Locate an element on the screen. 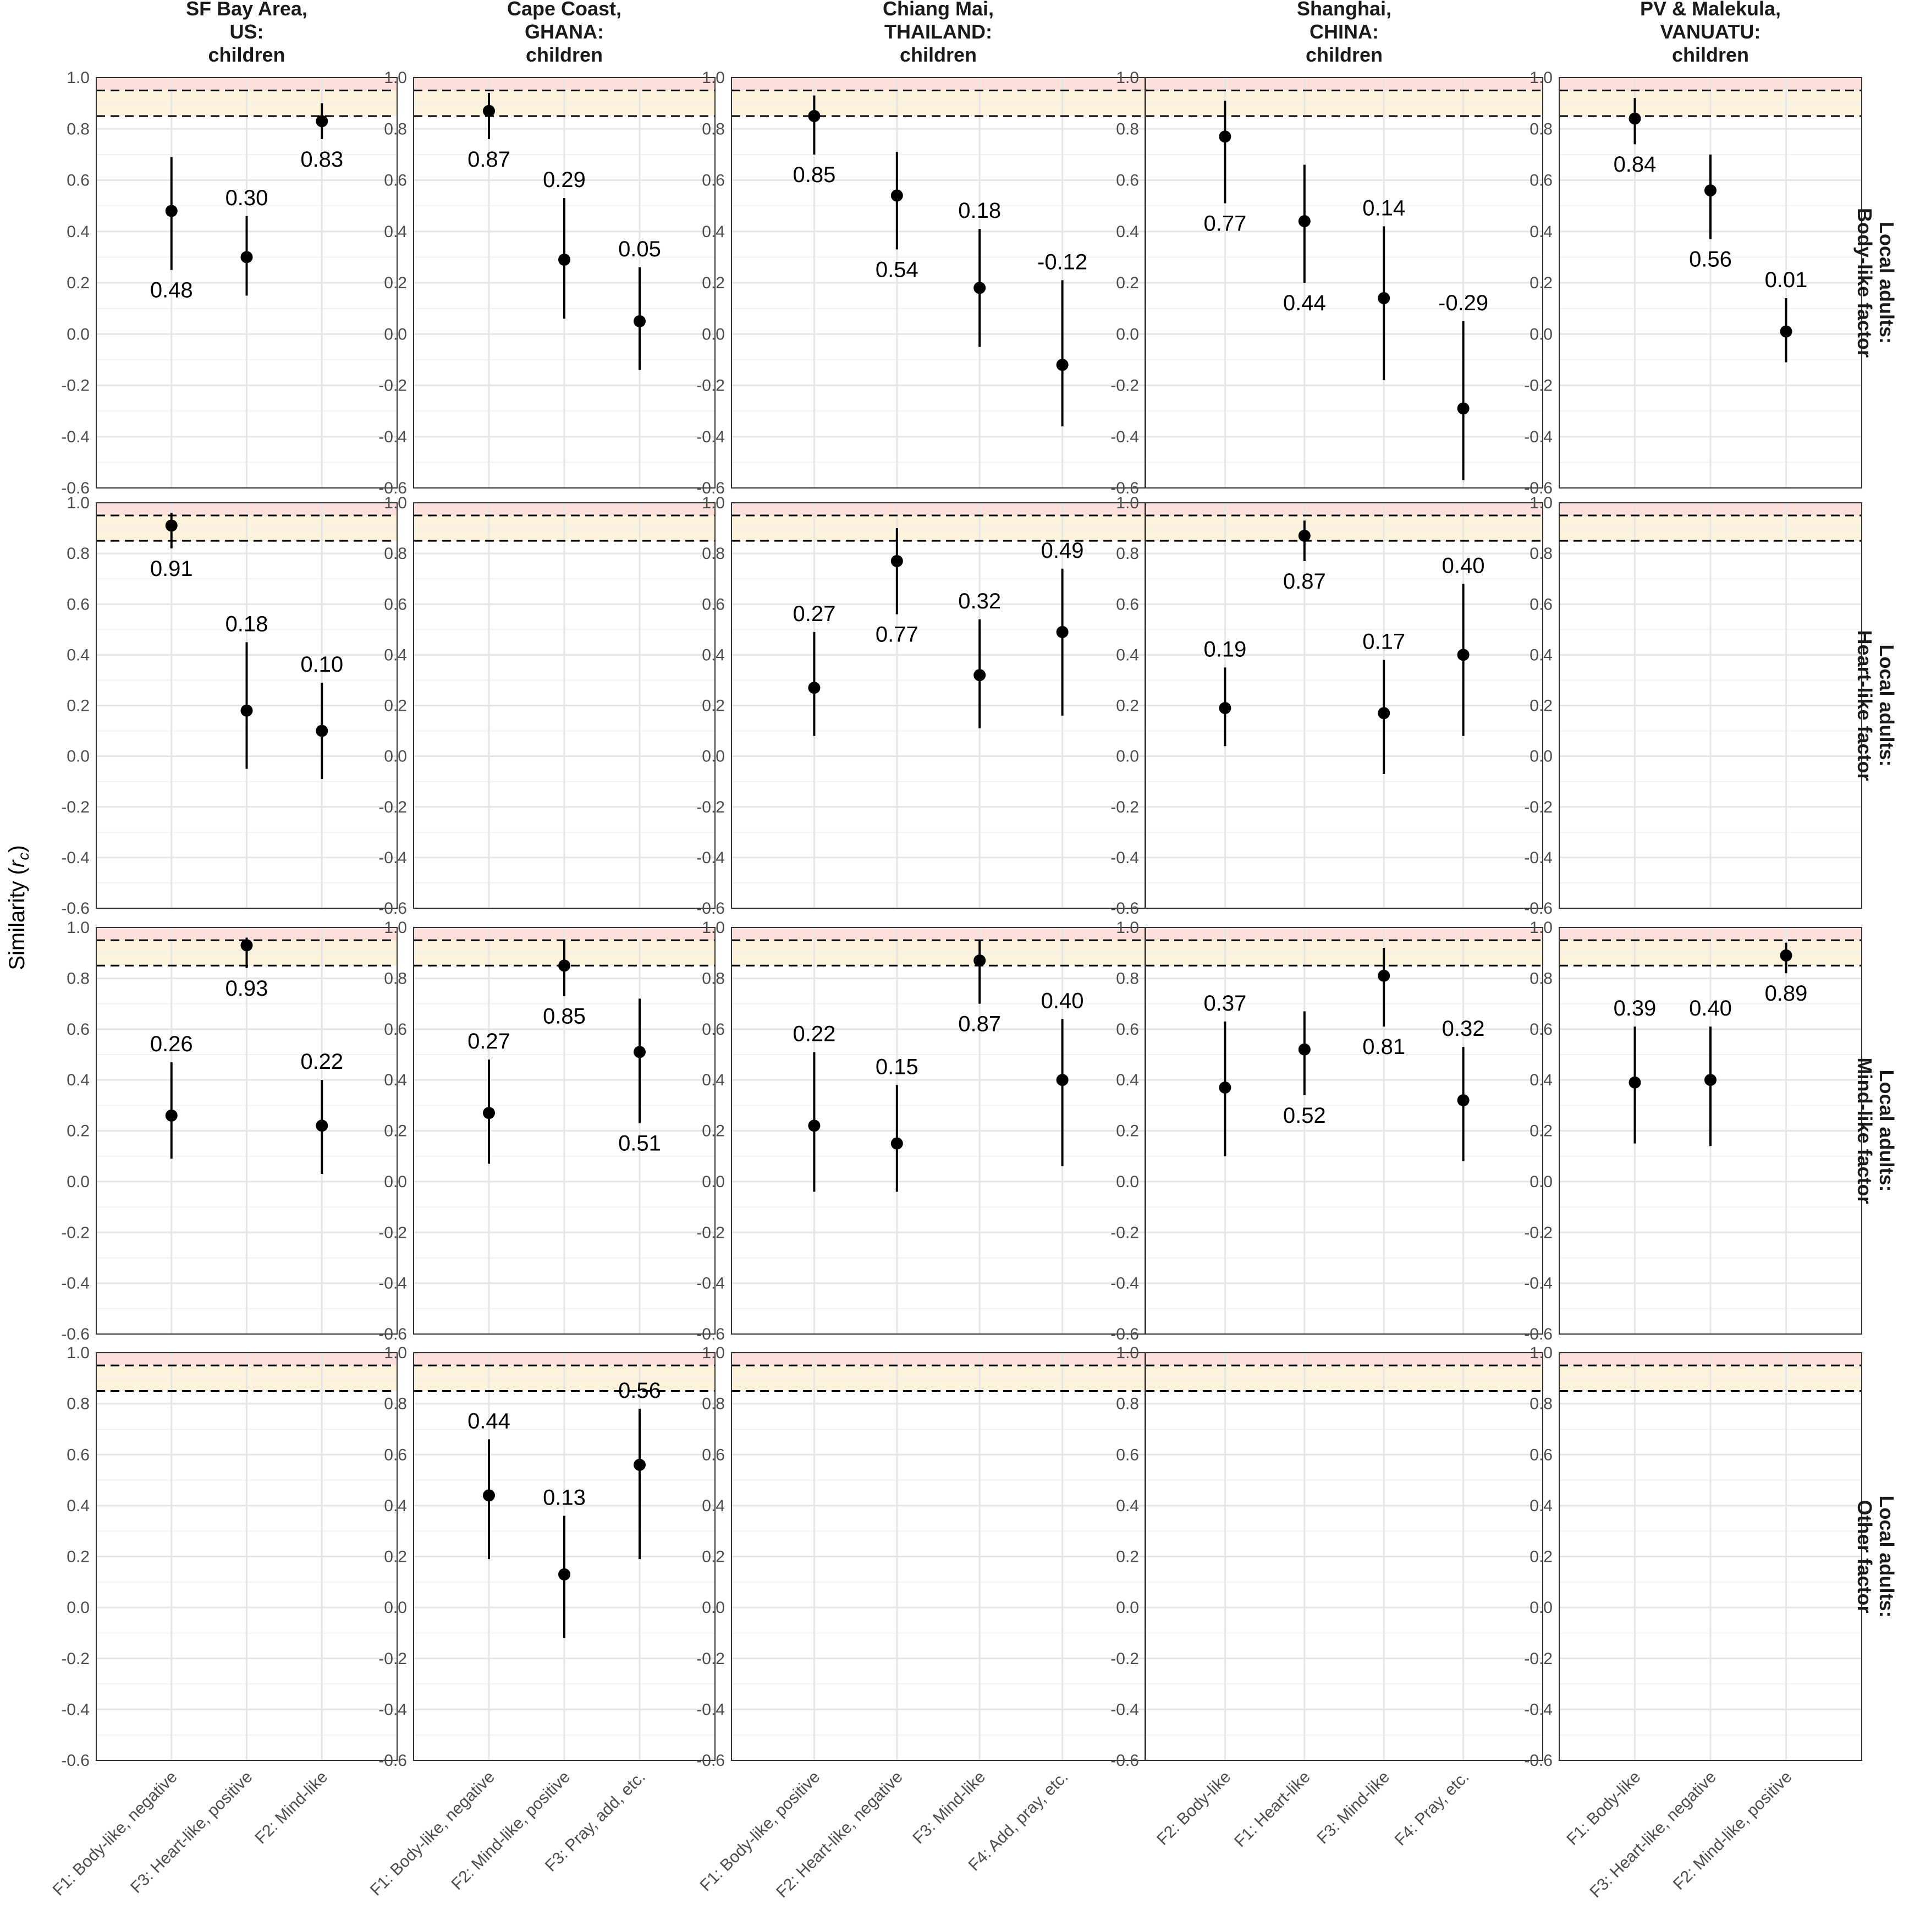  row-title-line: Body-like factor is located at coordinates (1864, 283).